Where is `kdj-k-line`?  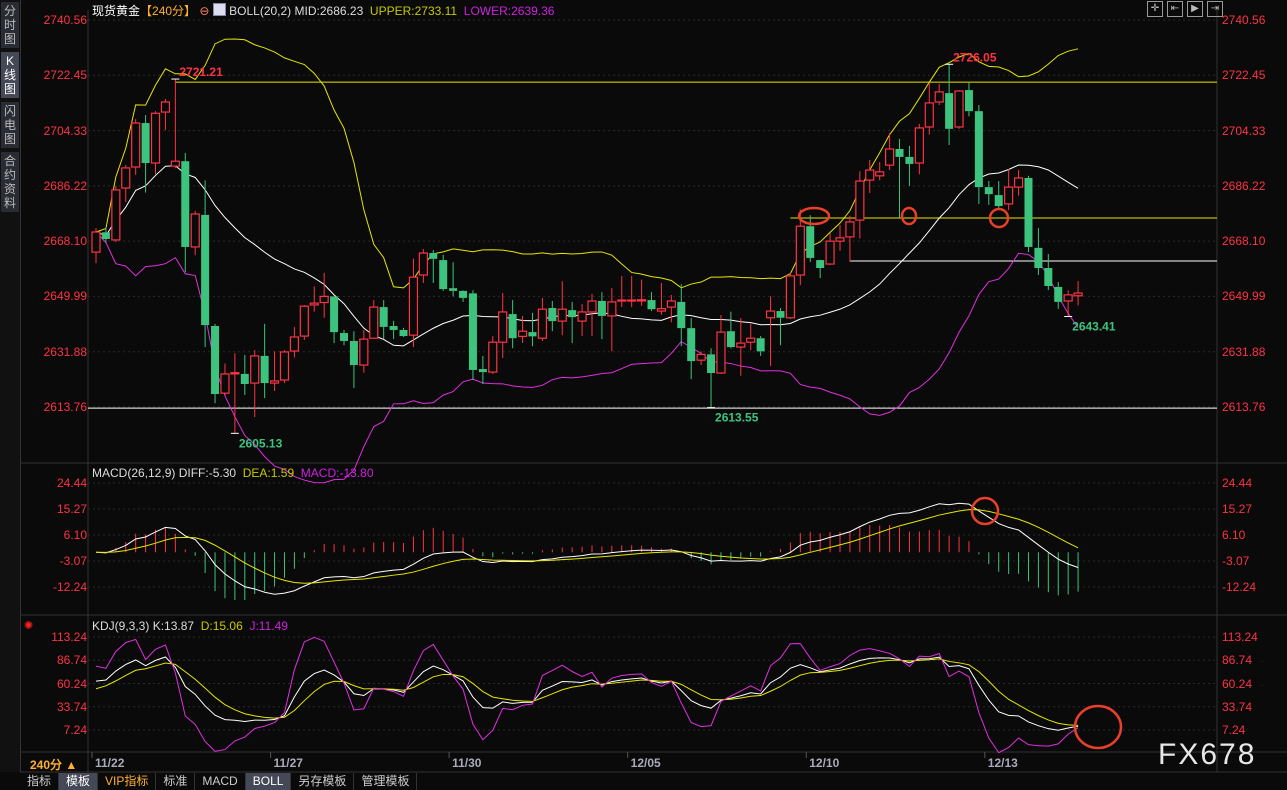
kdj-k-line is located at coordinates (587, 693).